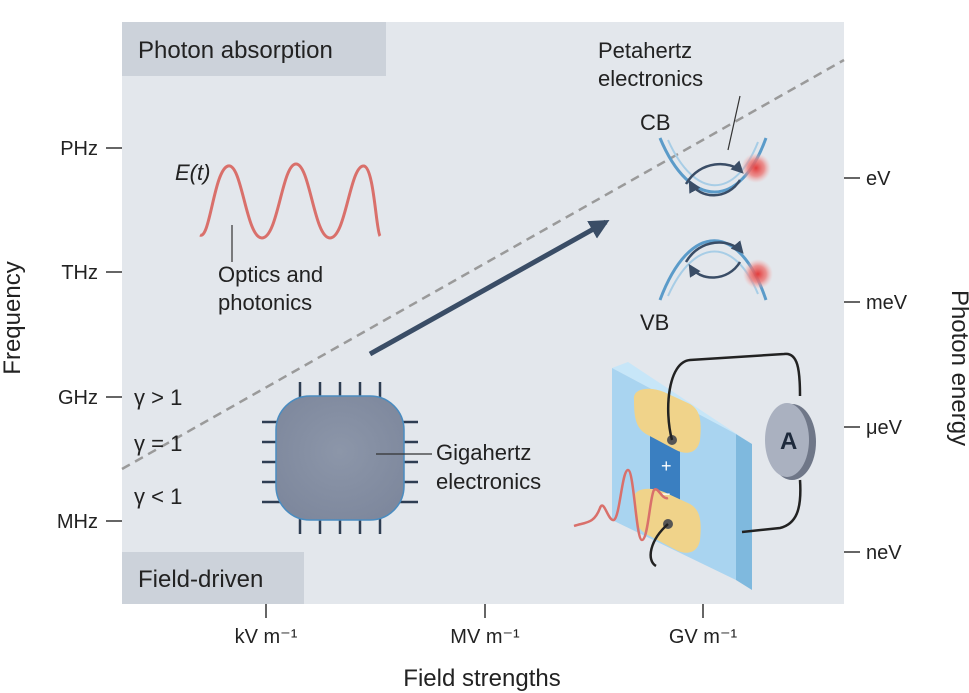 This screenshot has height=693, width=969. I want to click on bottom-axis, so click(484, 611).